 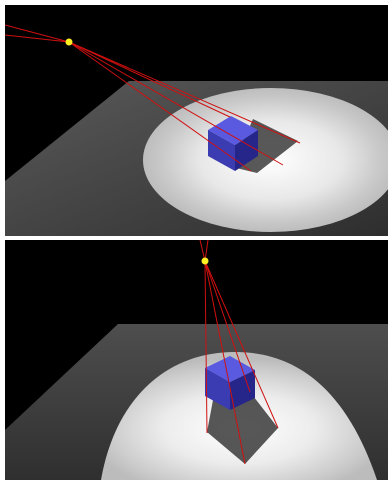 I want to click on cube-shadow, so click(x=242, y=428).